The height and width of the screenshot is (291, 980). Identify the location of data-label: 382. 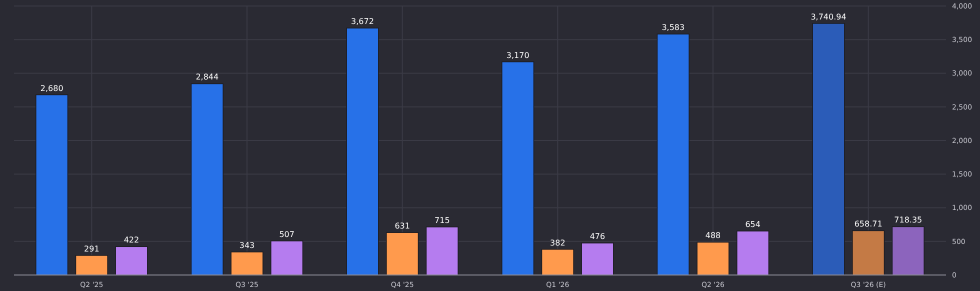
(558, 243).